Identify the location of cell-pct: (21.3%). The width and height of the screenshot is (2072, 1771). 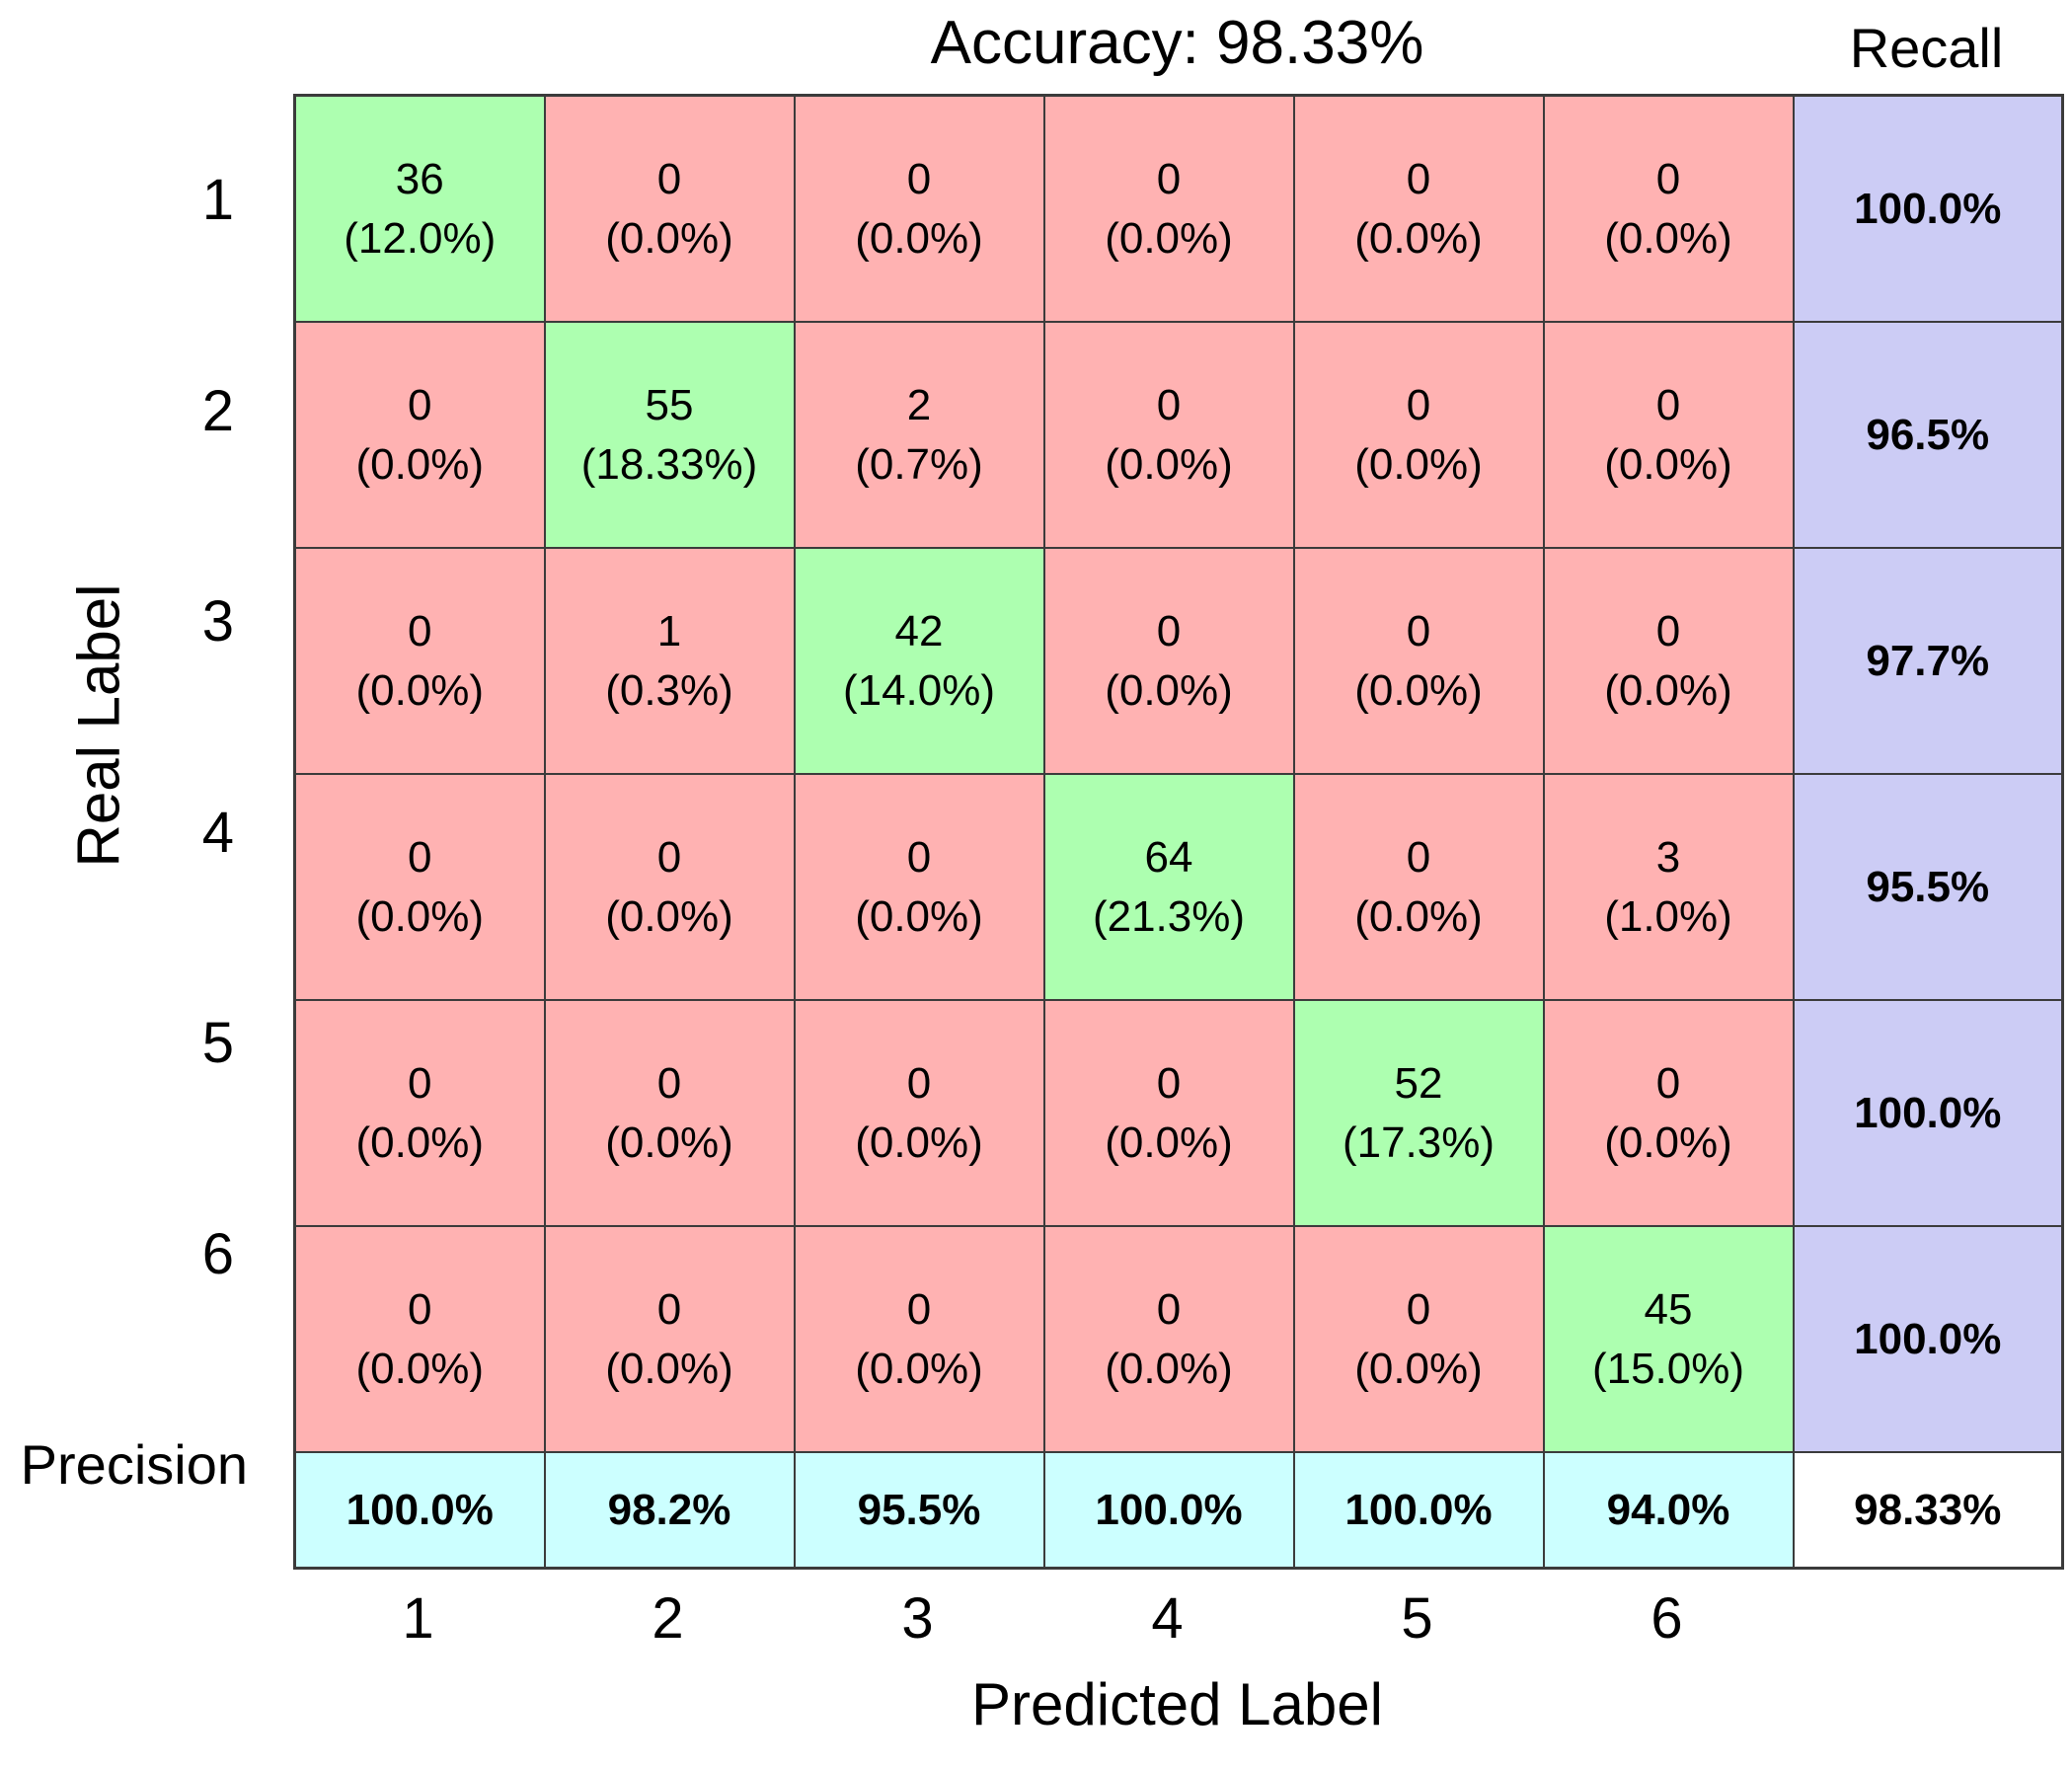
(1169, 916).